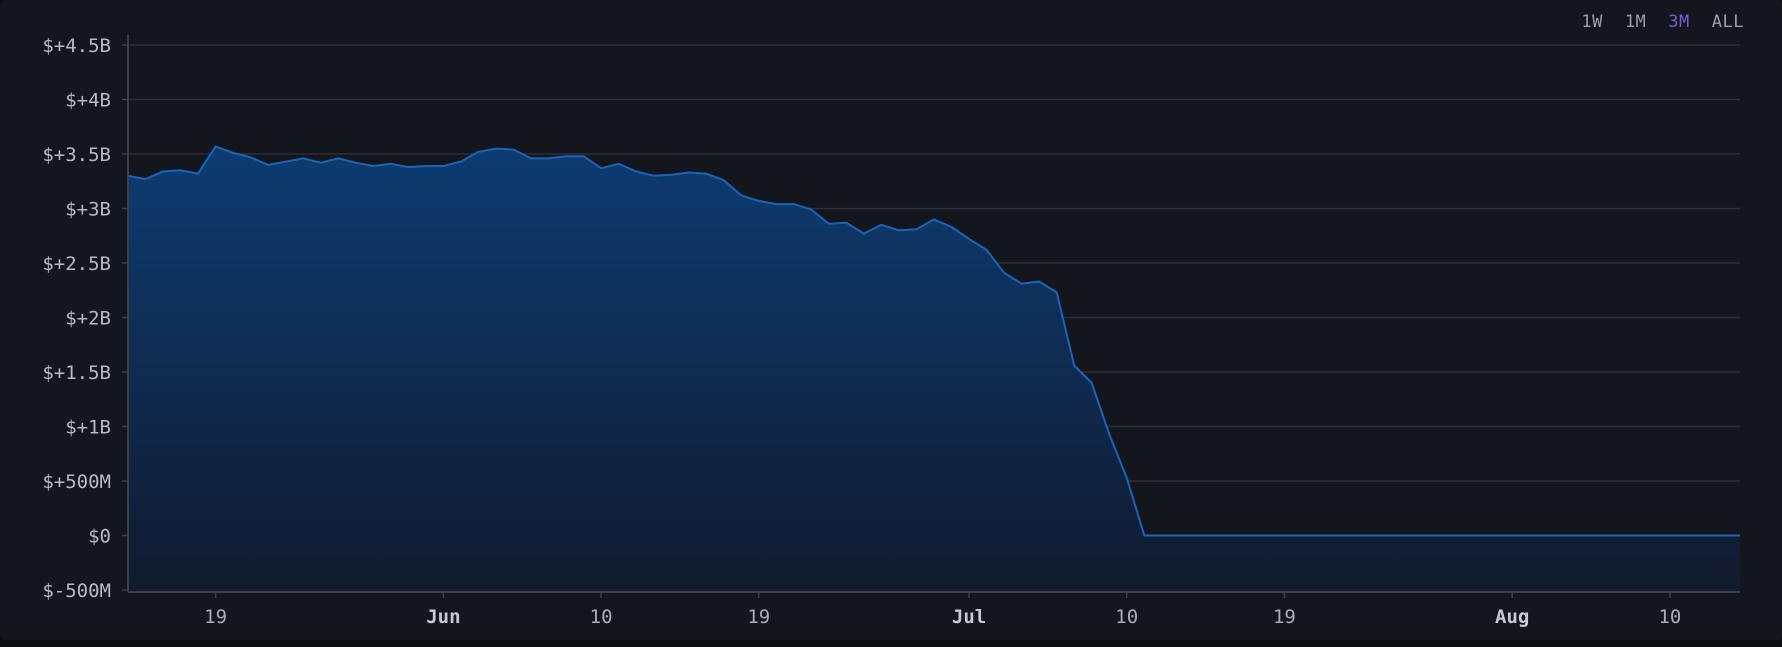 The width and height of the screenshot is (1782, 647). Describe the element at coordinates (1662, 22) in the screenshot. I see `range-selector: 1W 1M 3M ALL` at that location.